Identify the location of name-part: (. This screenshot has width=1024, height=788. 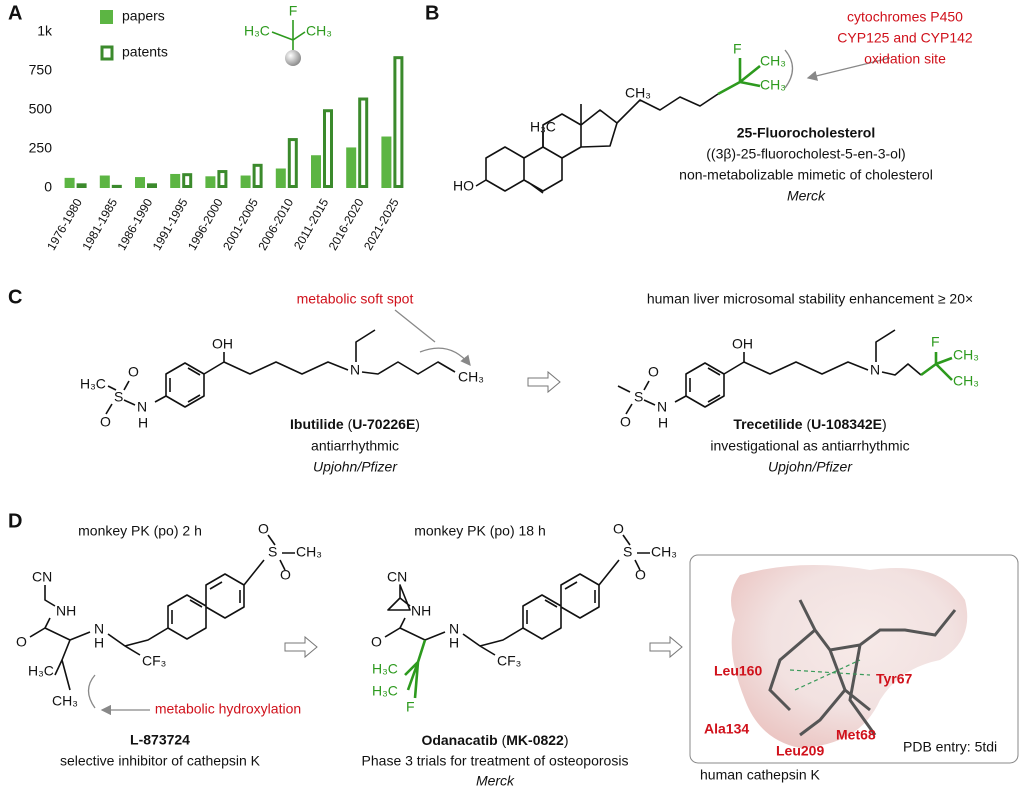
(502, 740).